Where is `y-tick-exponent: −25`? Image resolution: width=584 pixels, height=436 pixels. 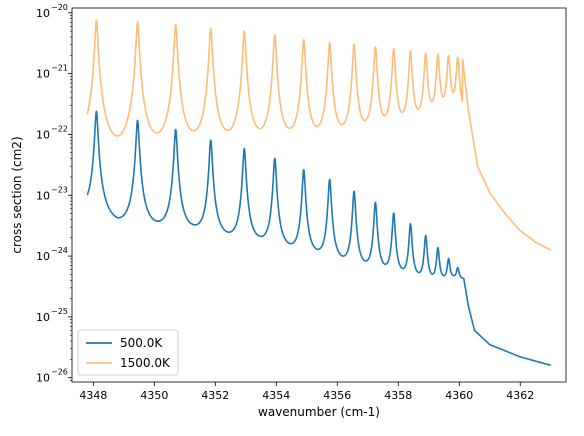
y-tick-exponent: −25 is located at coordinates (59, 311).